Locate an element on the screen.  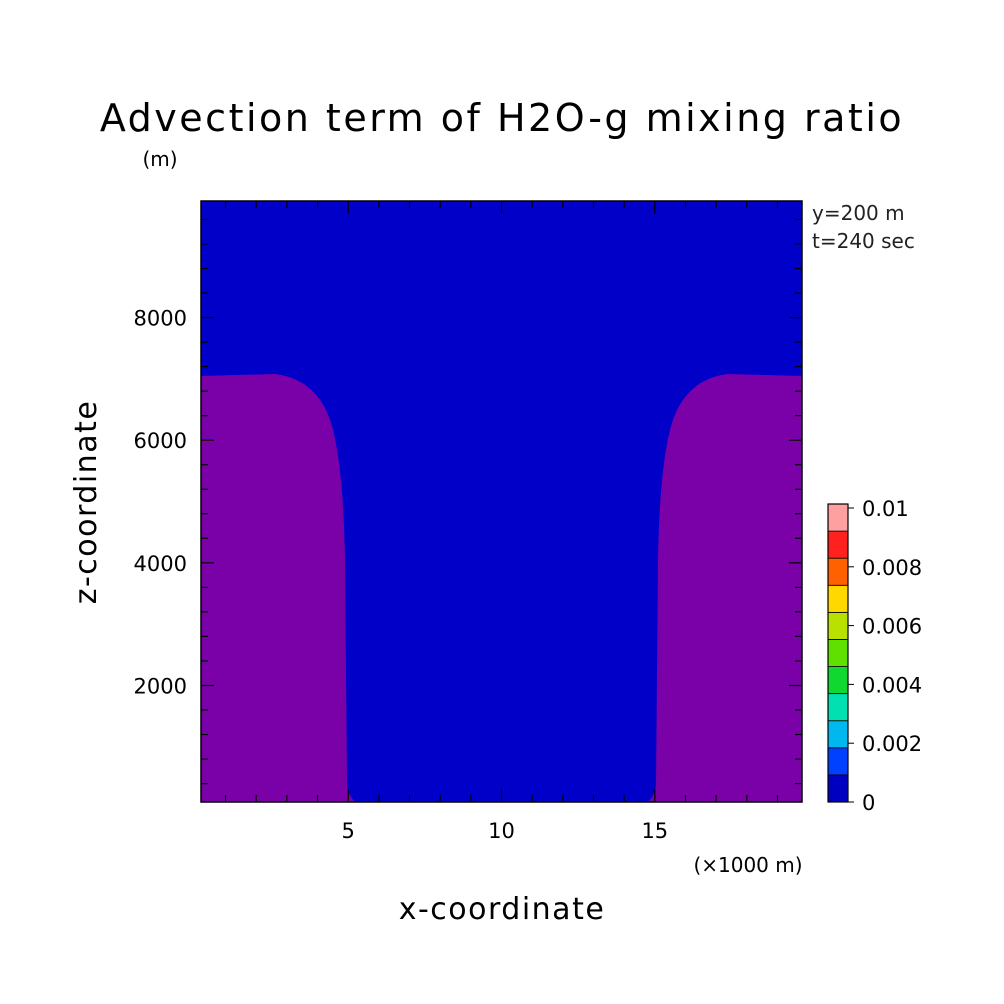
colorbar-tick-label: 0.006 is located at coordinates (892, 627).